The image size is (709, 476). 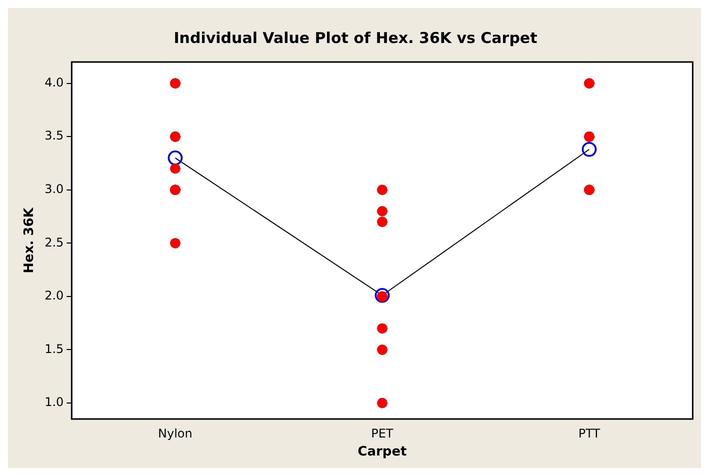 What do you see at coordinates (30, 240) in the screenshot?
I see `y-axis-title: Hex. 36K` at bounding box center [30, 240].